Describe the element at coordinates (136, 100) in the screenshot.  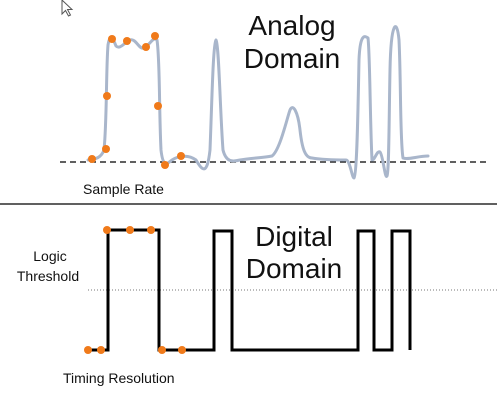
I see `analog-sample-points` at that location.